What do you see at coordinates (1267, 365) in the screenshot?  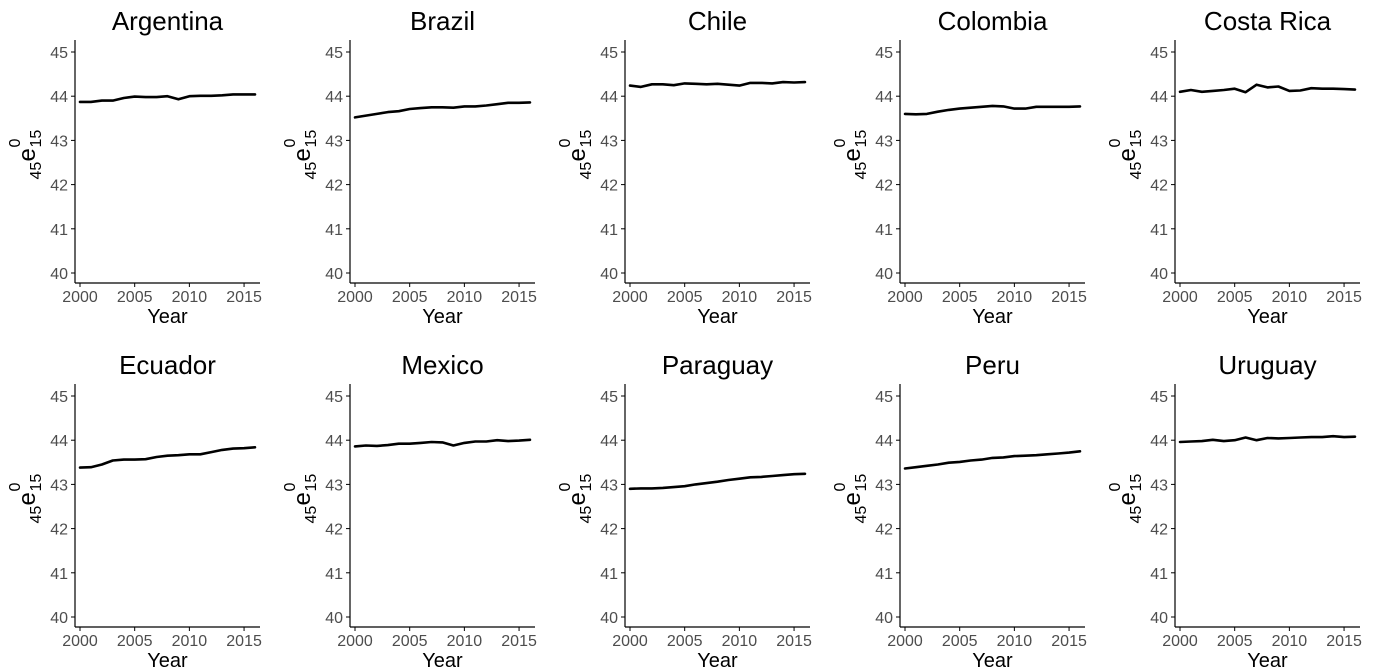 I see `panel-title: Uruguay` at bounding box center [1267, 365].